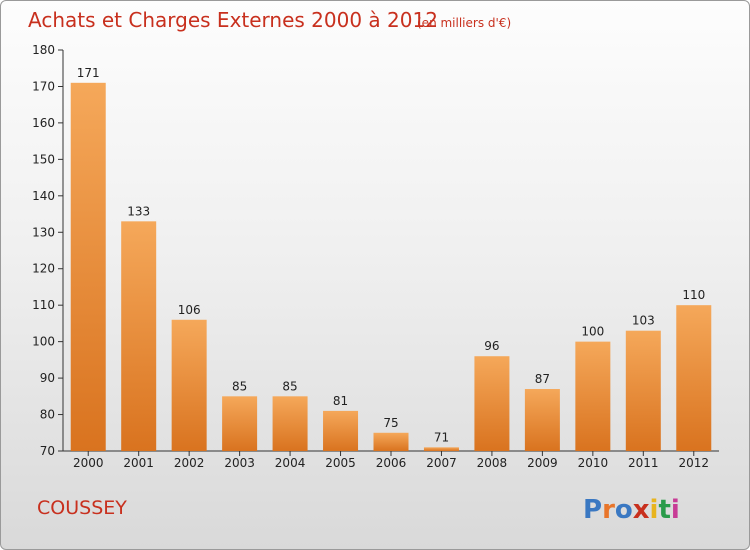 This screenshot has width=750, height=550. I want to click on x-tick-label: 2005, so click(340, 463).